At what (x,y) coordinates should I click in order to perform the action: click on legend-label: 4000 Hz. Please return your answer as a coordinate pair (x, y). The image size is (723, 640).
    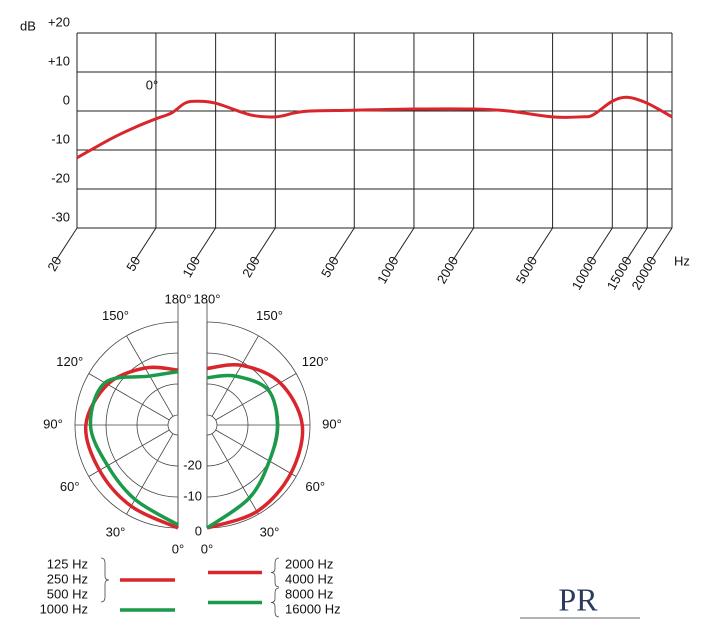
    Looking at the image, I should click on (309, 578).